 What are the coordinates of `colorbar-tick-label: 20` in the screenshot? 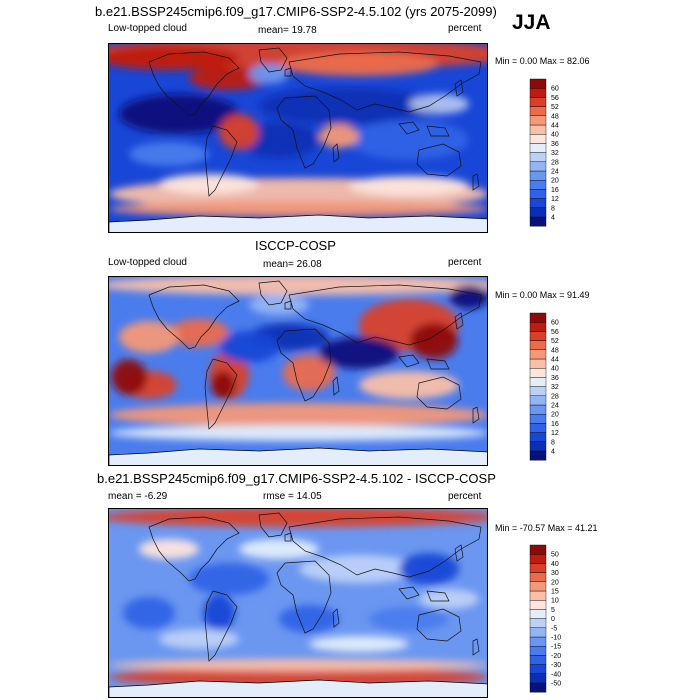 It's located at (555, 181).